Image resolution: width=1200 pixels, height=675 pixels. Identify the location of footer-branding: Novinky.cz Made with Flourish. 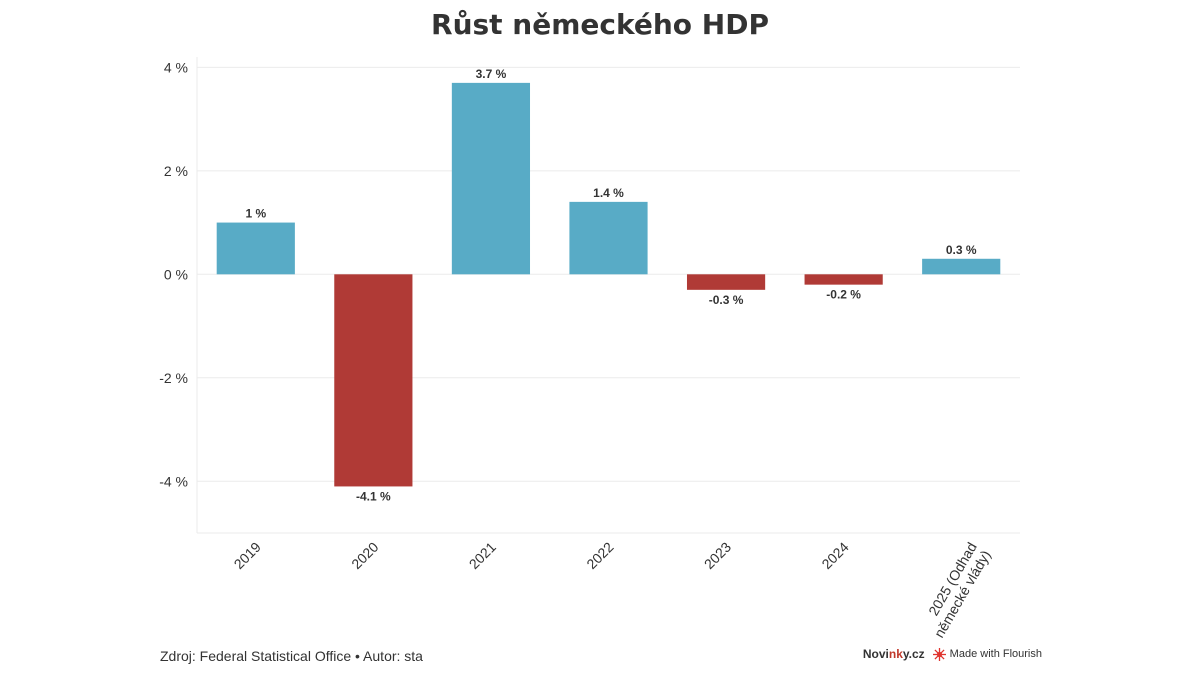
(952, 654).